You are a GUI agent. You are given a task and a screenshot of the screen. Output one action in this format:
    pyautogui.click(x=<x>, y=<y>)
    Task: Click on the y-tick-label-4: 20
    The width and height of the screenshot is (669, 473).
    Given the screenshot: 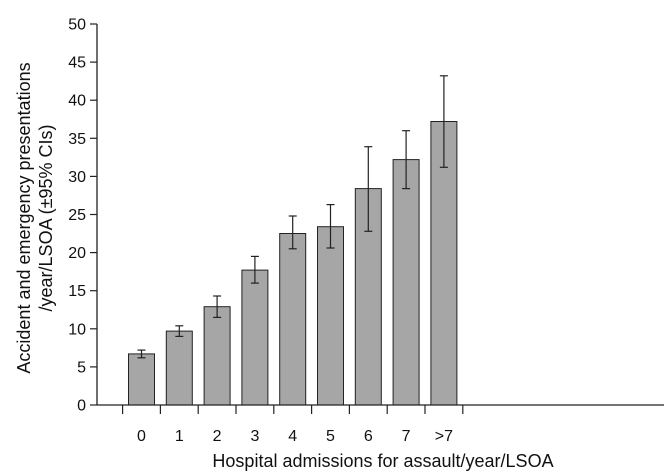 What is the action you would take?
    pyautogui.click(x=77, y=253)
    